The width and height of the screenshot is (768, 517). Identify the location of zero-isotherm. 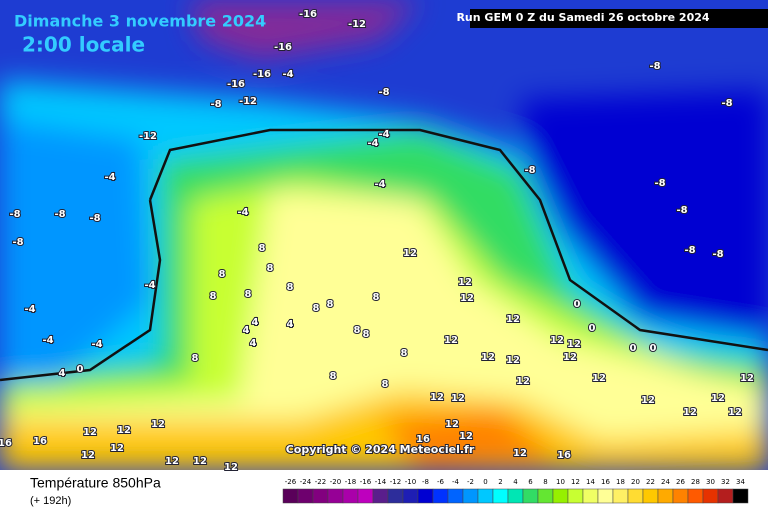
(81, 290).